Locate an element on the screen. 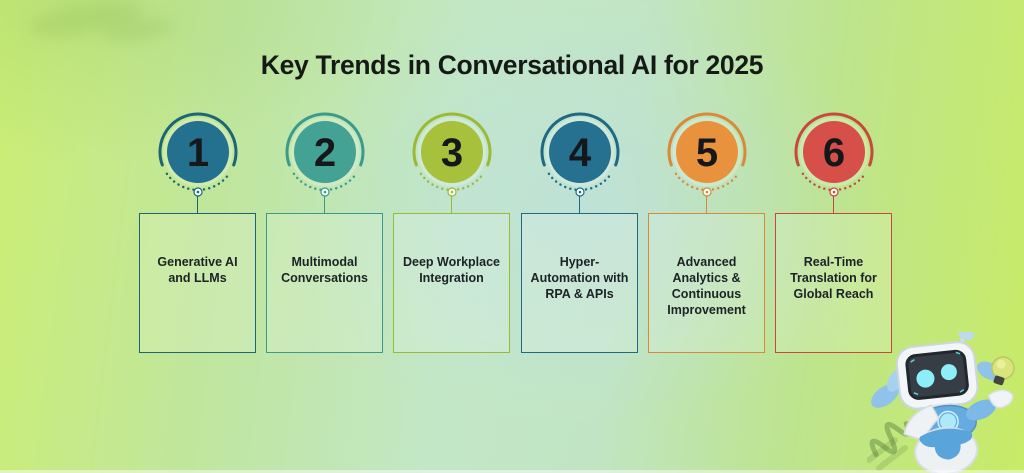 This screenshot has width=1024, height=473. trend-label: Deep Workplace Integration is located at coordinates (451, 270).